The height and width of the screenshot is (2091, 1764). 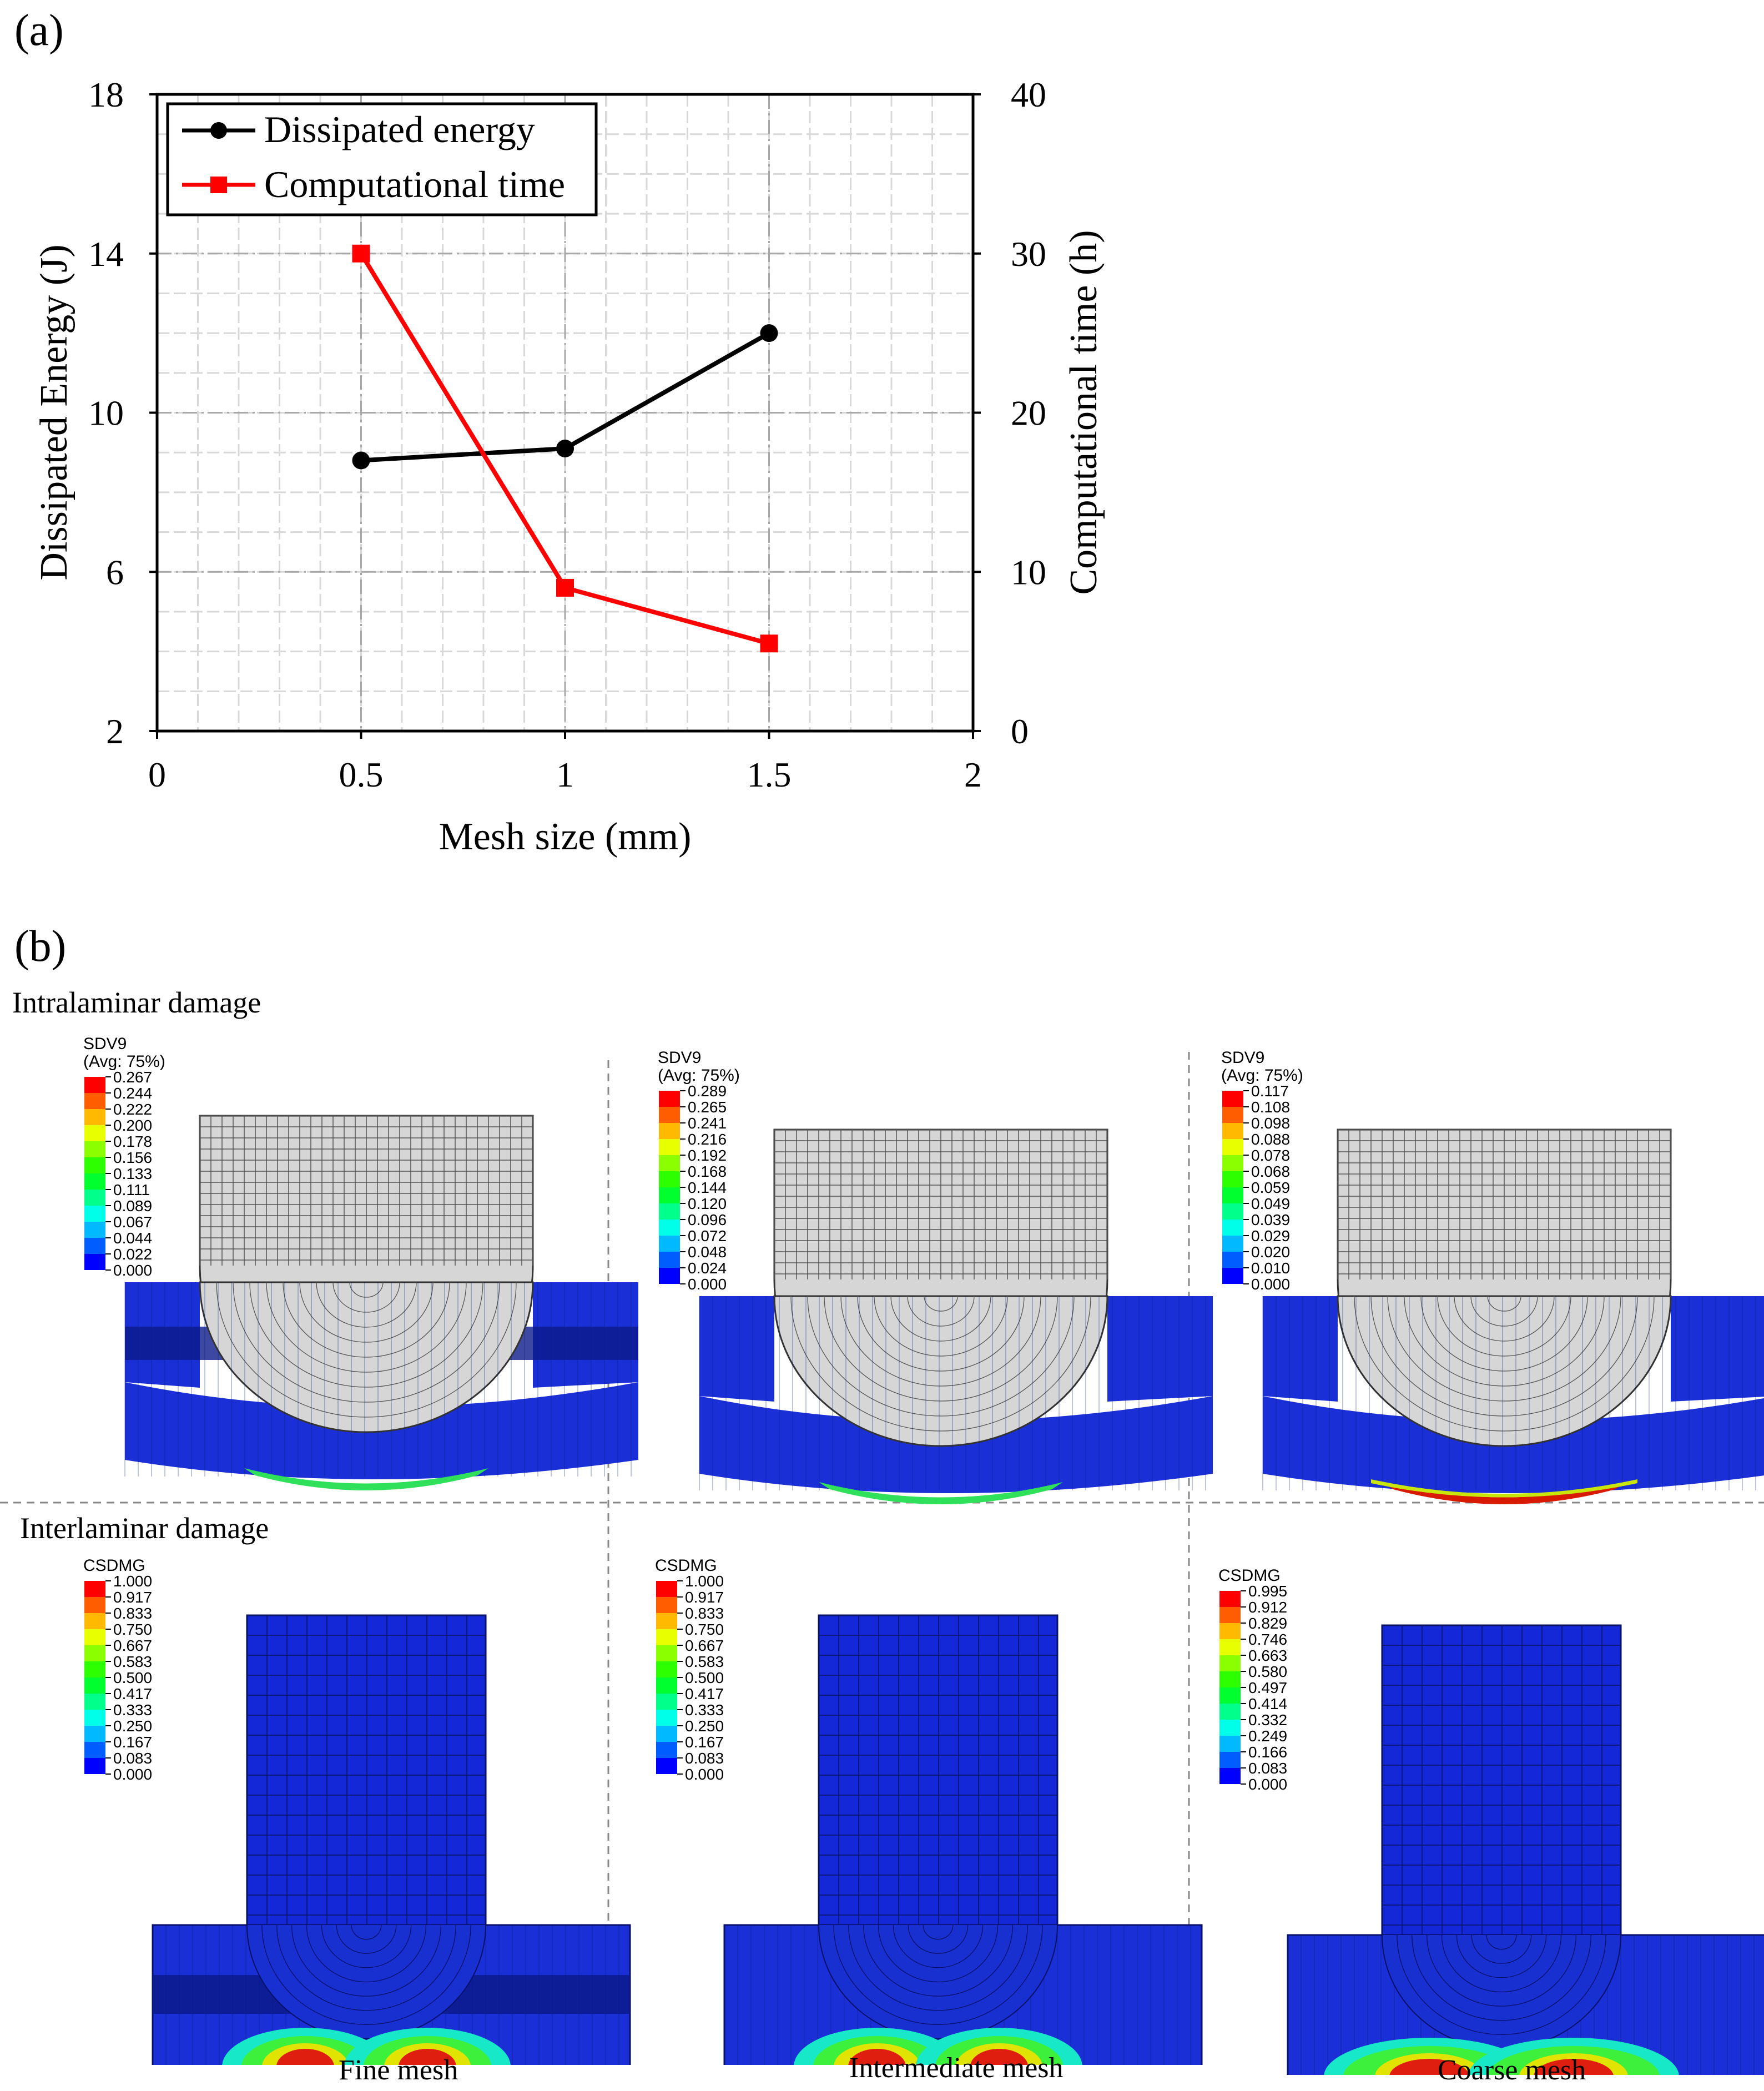 I want to click on x-tick-label: 0.5, so click(x=361, y=774).